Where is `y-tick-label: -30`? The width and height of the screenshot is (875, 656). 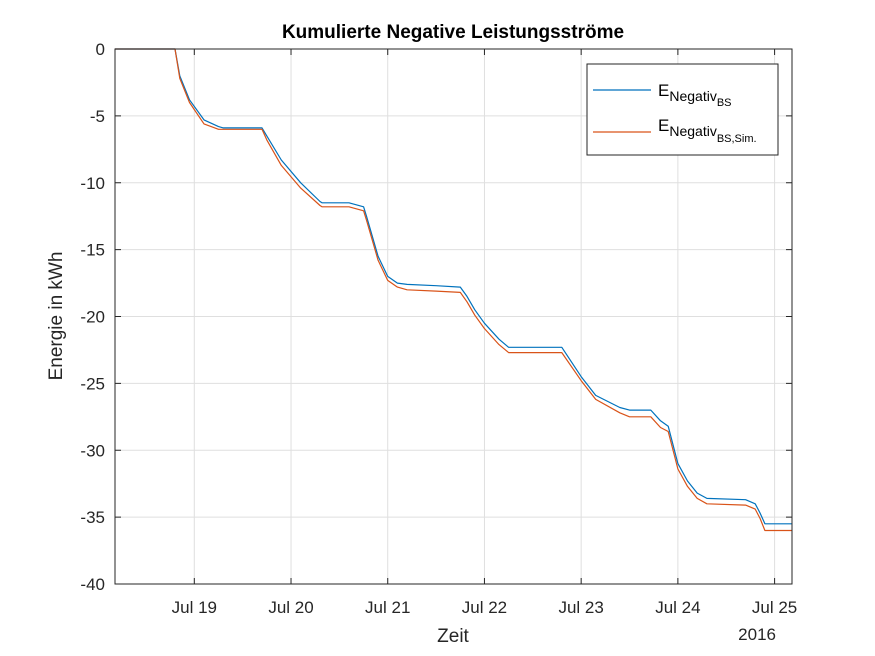 y-tick-label: -30 is located at coordinates (92, 450).